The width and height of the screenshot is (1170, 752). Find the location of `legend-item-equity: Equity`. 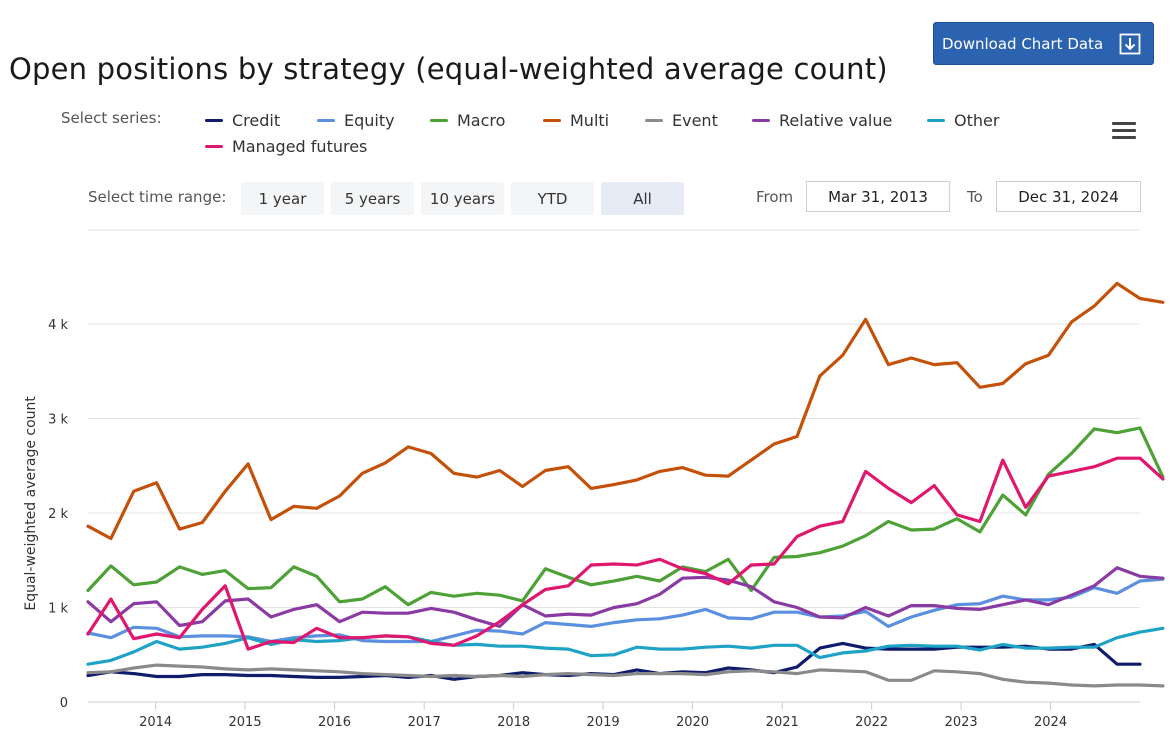

legend-item-equity: Equity is located at coordinates (356, 120).